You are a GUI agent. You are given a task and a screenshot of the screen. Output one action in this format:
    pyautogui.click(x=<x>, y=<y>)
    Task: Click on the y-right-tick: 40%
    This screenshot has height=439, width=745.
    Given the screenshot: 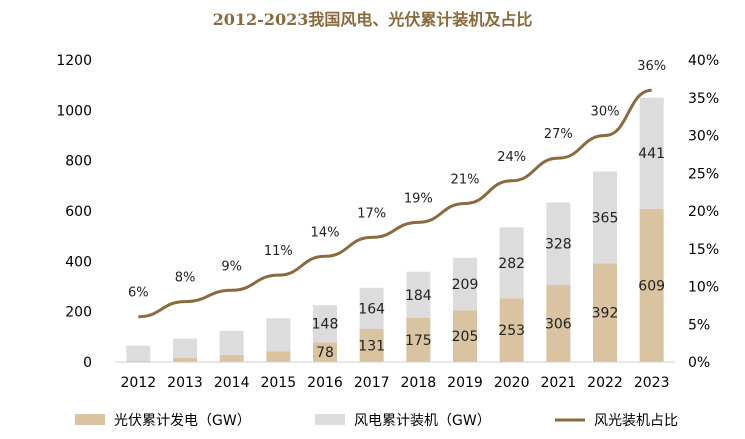 What is the action you would take?
    pyautogui.click(x=703, y=61)
    